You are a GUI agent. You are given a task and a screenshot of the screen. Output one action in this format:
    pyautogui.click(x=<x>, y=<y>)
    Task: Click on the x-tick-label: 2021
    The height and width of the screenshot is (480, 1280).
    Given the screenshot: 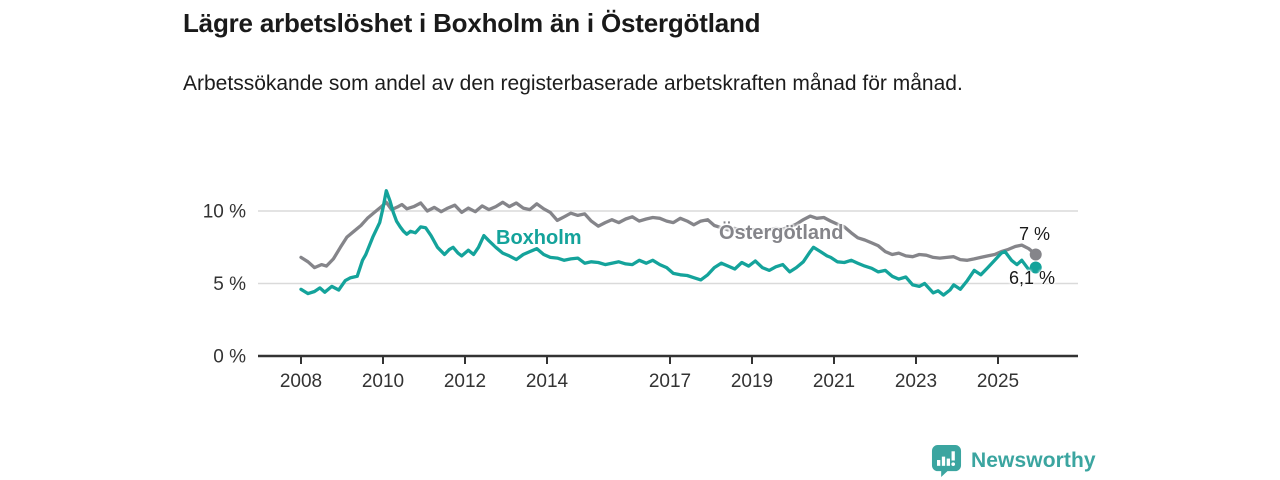 What is the action you would take?
    pyautogui.click(x=834, y=381)
    